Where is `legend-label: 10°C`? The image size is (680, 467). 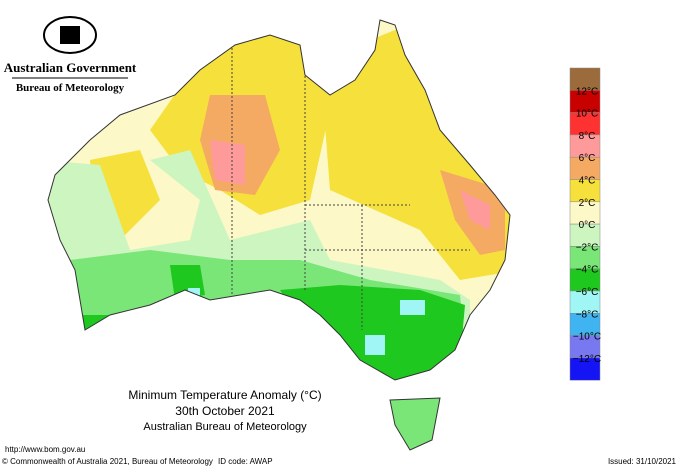 legend-label: 10°C is located at coordinates (587, 114).